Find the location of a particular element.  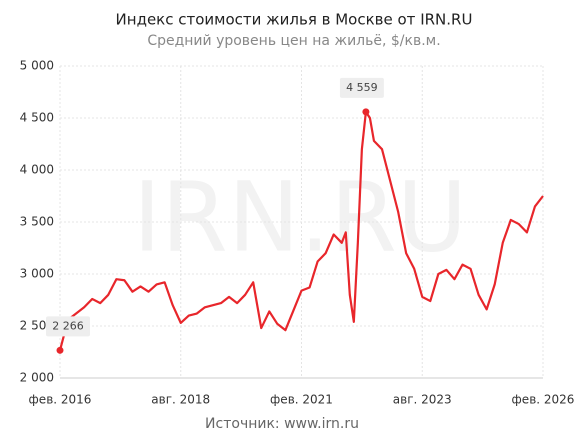

x-tick-label: авг. 2023 is located at coordinates (422, 400).